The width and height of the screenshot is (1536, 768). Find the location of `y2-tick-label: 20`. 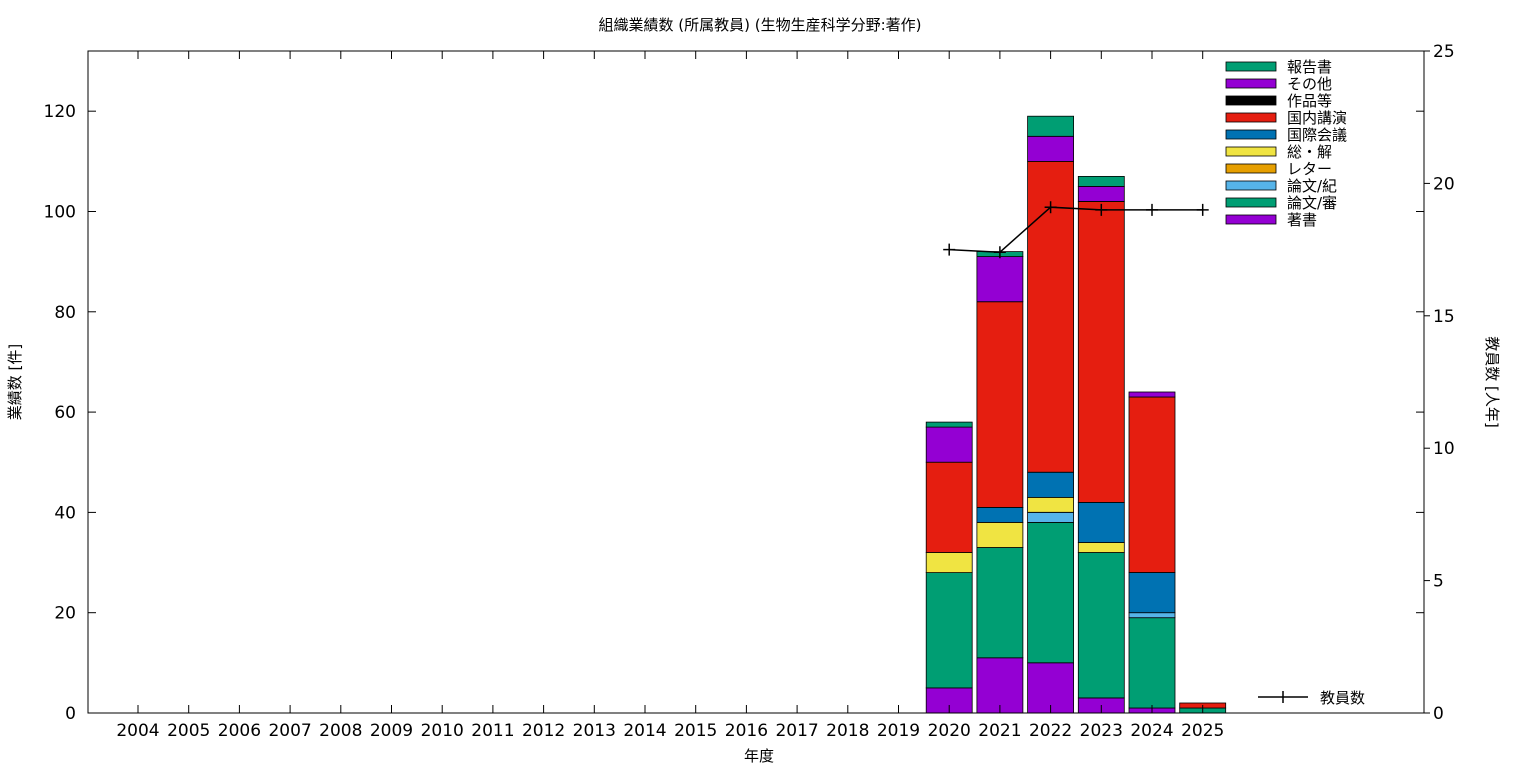

y2-tick-label: 20 is located at coordinates (1444, 184).